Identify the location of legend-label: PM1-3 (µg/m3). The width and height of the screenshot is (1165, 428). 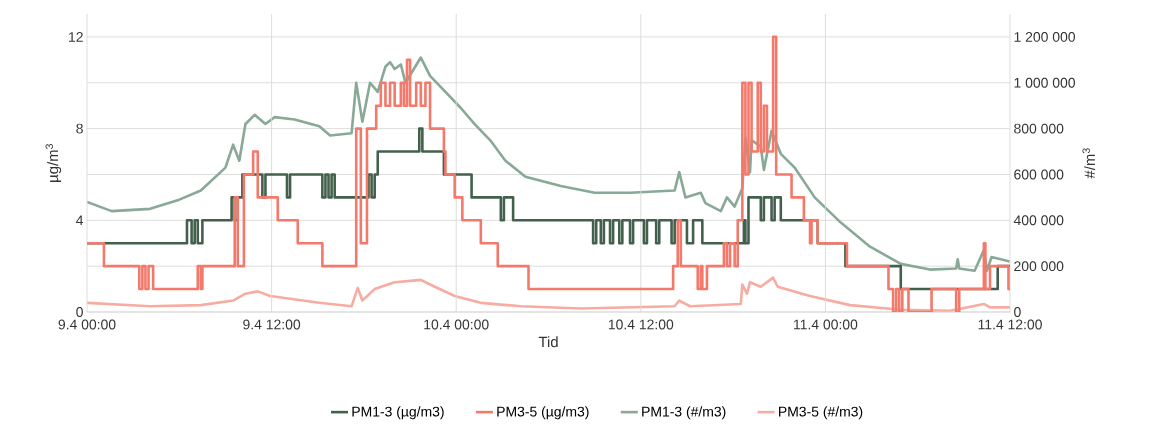
(398, 413).